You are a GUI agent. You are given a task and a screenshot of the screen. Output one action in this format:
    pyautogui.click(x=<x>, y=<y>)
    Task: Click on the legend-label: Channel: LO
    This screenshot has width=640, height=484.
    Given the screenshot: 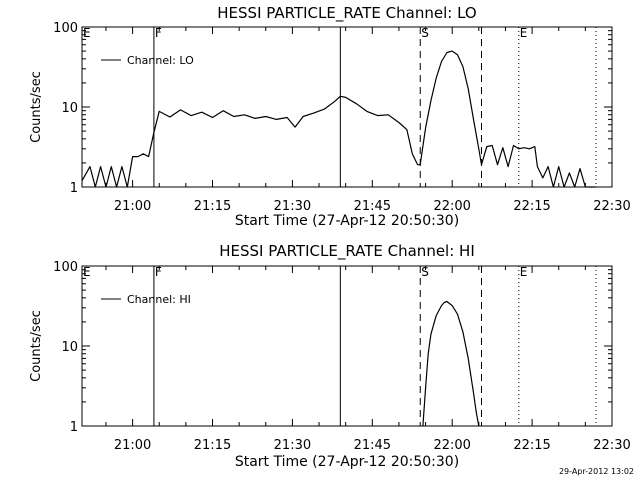 What is the action you would take?
    pyautogui.click(x=160, y=60)
    